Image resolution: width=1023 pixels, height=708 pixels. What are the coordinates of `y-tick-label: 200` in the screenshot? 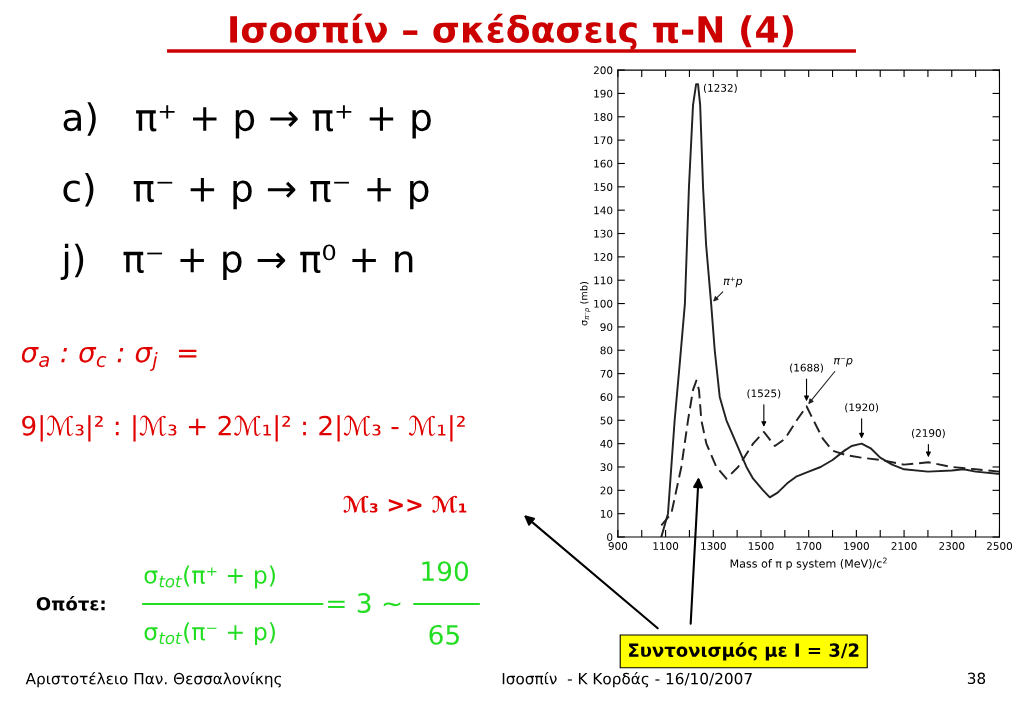 It's located at (603, 70).